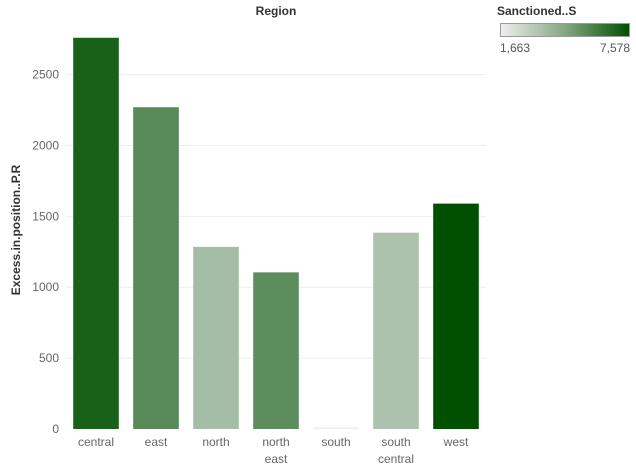 Image resolution: width=636 pixels, height=469 pixels. What do you see at coordinates (565, 30) in the screenshot?
I see `color-legend-gradient` at bounding box center [565, 30].